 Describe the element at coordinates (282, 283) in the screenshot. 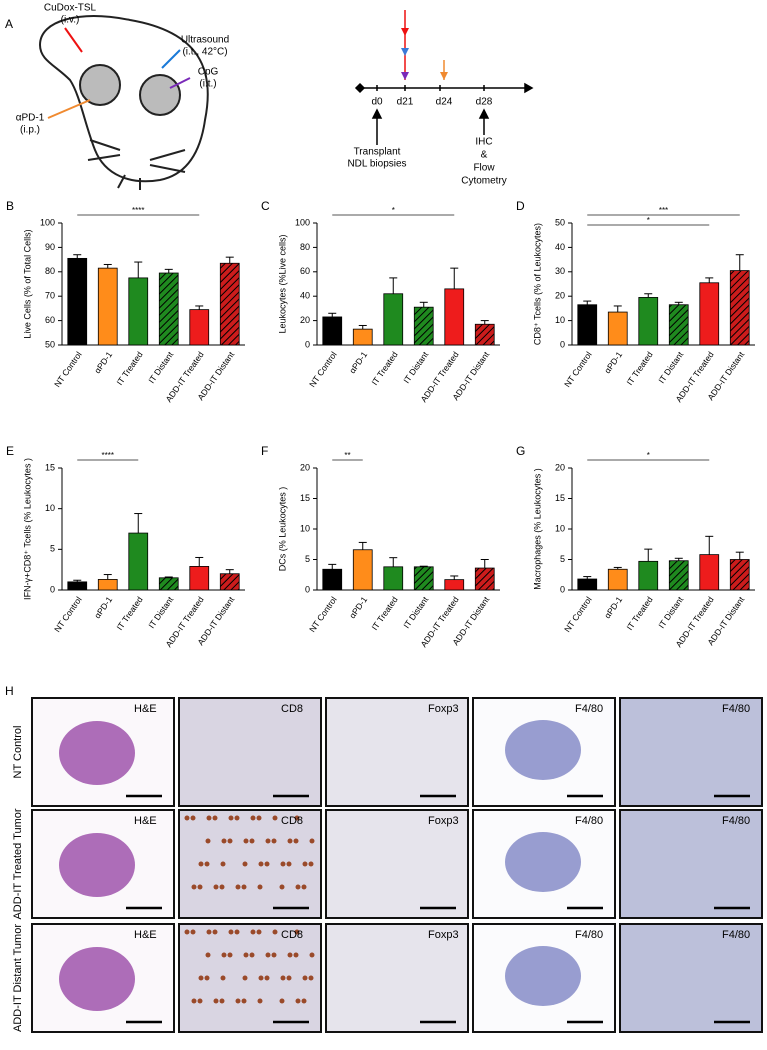

I see `y-axis-label: Leukocytes (%Live cells)` at that location.